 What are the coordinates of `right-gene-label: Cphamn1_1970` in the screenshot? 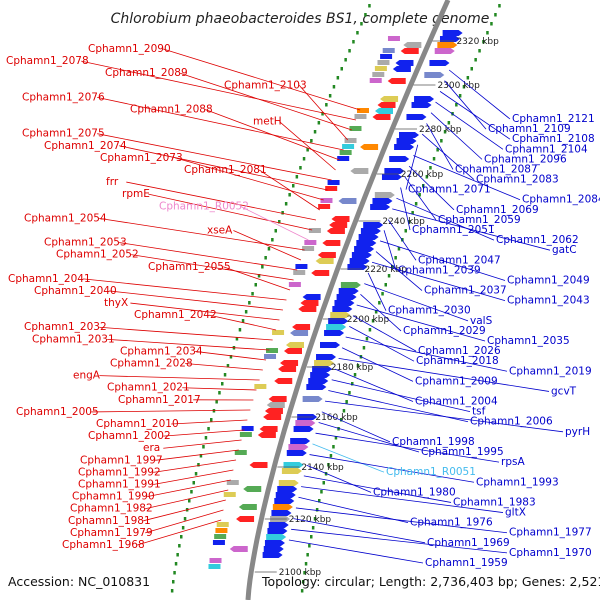 It's located at (550, 553).